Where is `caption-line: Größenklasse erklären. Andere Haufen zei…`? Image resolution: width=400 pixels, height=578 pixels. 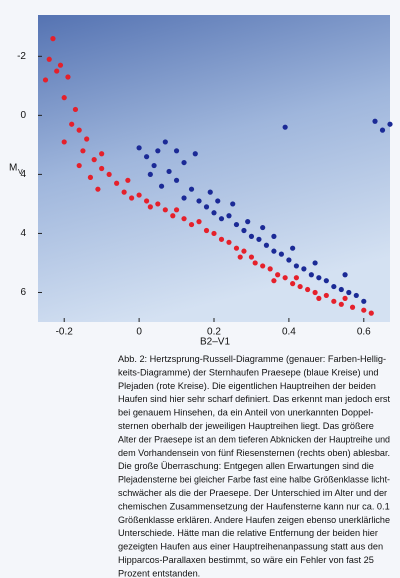 caption-line: Größenklasse erklären. Andere Haufen zei… is located at coordinates (254, 520).